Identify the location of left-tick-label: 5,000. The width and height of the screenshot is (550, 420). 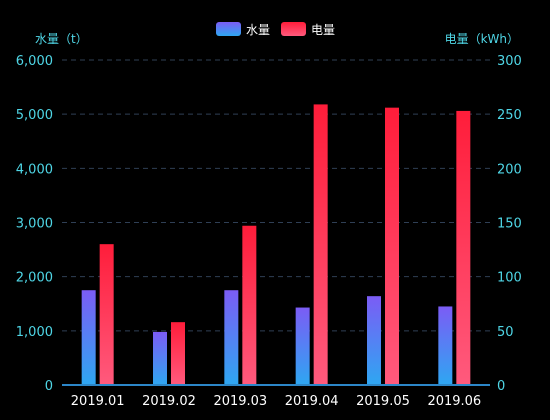
(34, 115).